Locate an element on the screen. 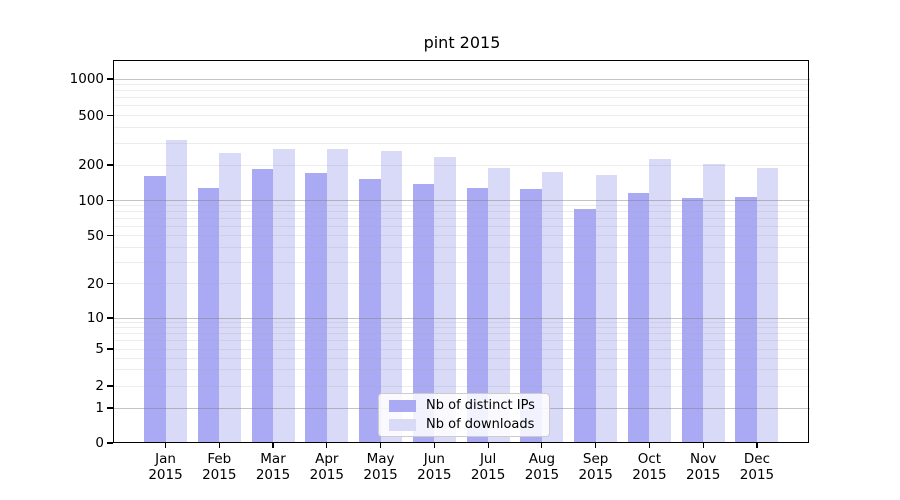 The image size is (900, 500). x-tick-label: Mar 2015 is located at coordinates (273, 467).